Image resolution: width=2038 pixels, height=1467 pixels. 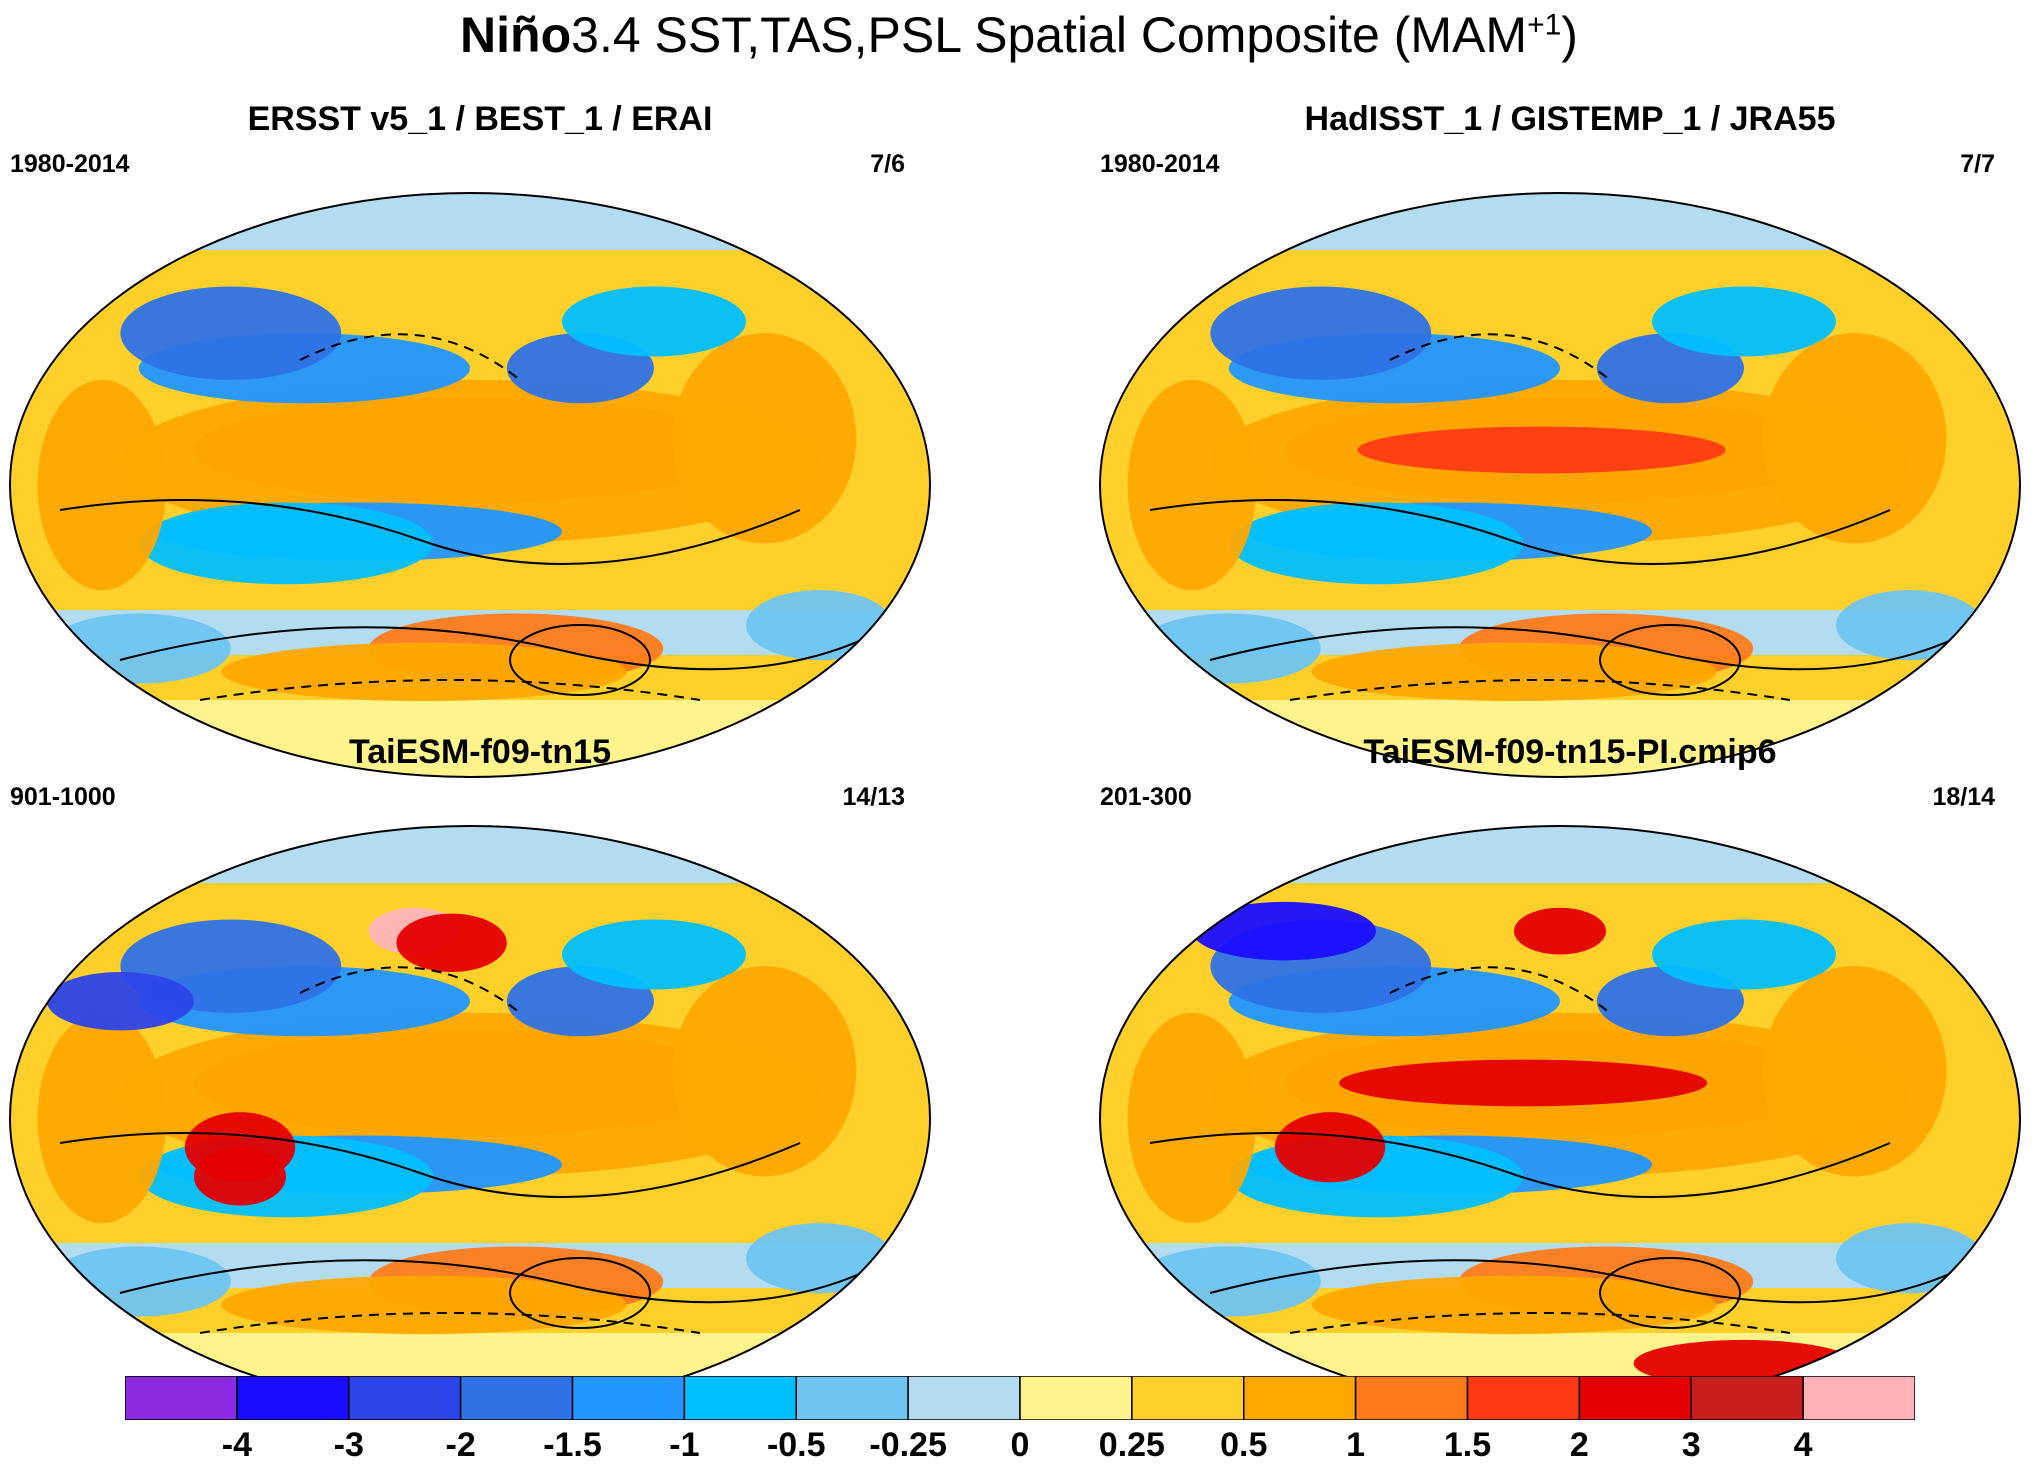 What do you see at coordinates (1544, 25) in the screenshot?
I see `title-superscript: +1` at bounding box center [1544, 25].